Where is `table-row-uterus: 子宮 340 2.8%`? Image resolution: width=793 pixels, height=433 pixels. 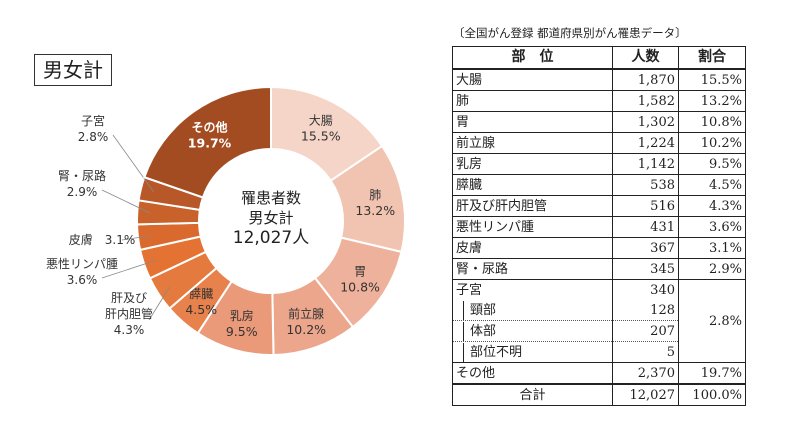 table-row-uterus: 子宮 340 2.8% is located at coordinates (599, 321).